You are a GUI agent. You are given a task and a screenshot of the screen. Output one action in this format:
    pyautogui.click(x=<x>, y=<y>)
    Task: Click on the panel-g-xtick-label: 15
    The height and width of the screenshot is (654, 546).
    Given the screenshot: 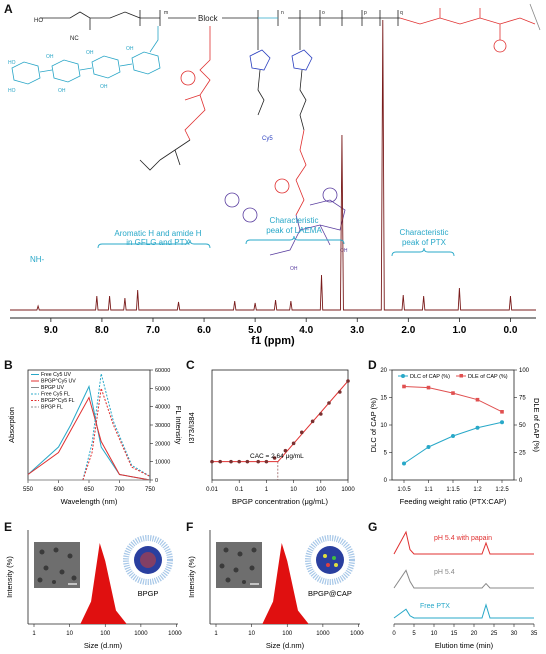 What is the action you would take?
    pyautogui.click(x=454, y=634)
    